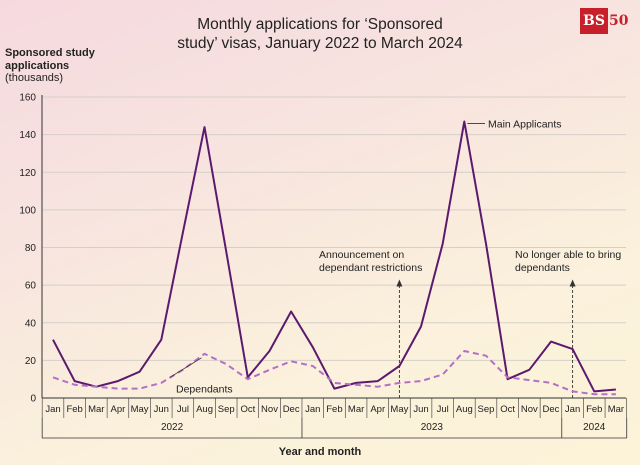  Describe the element at coordinates (96, 409) in the screenshot. I see `x-tick-label-2: Mar` at that location.